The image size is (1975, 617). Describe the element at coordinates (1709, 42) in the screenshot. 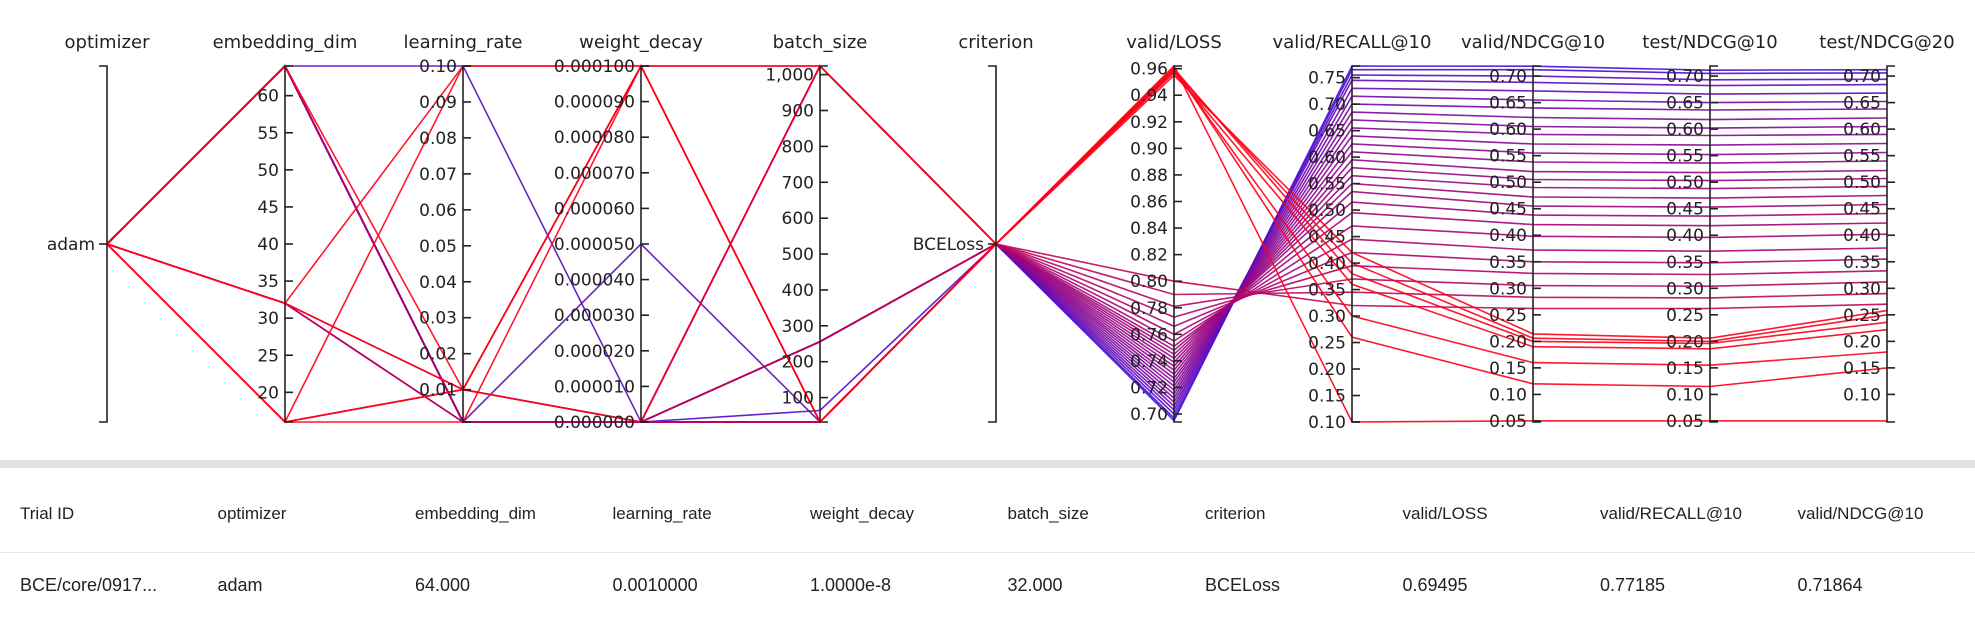

I see `axis-title: test/NDCG@10` at that location.